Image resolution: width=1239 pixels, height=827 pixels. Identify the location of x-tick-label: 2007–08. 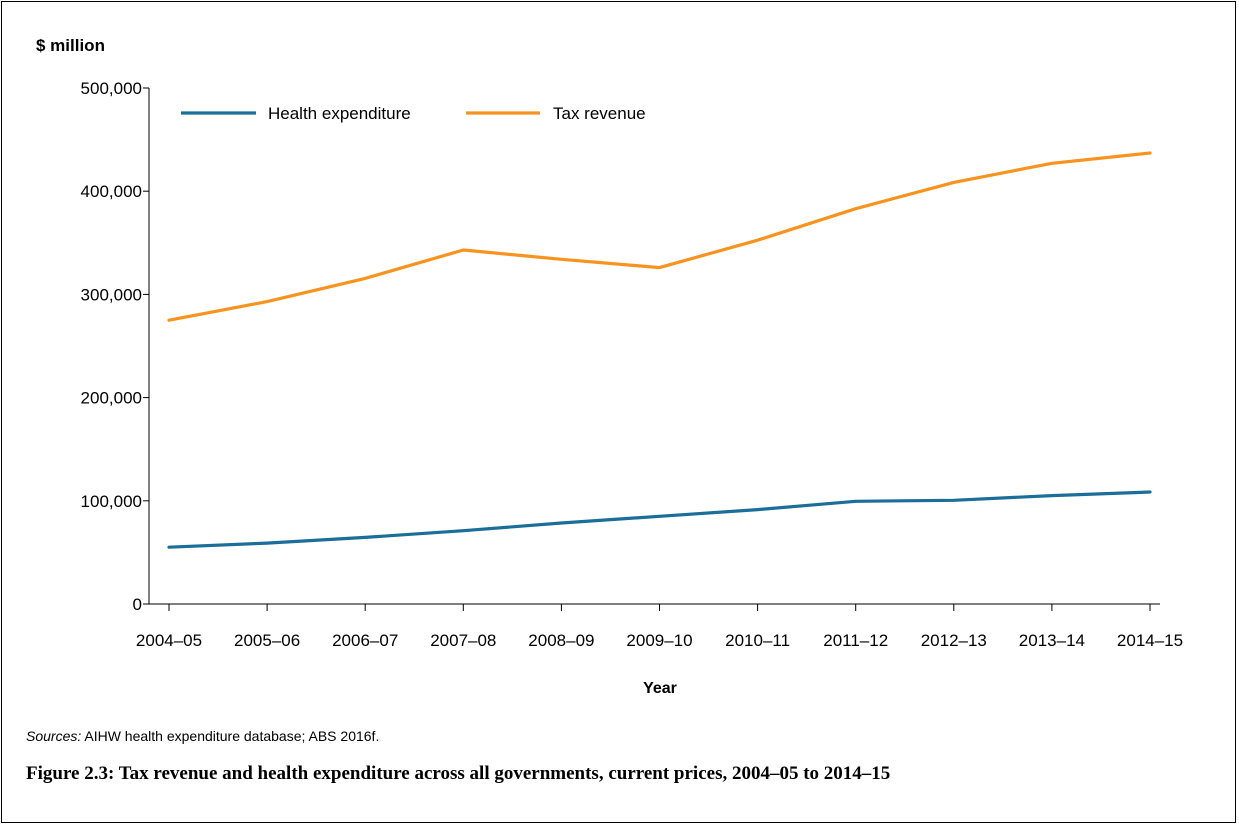
(463, 640).